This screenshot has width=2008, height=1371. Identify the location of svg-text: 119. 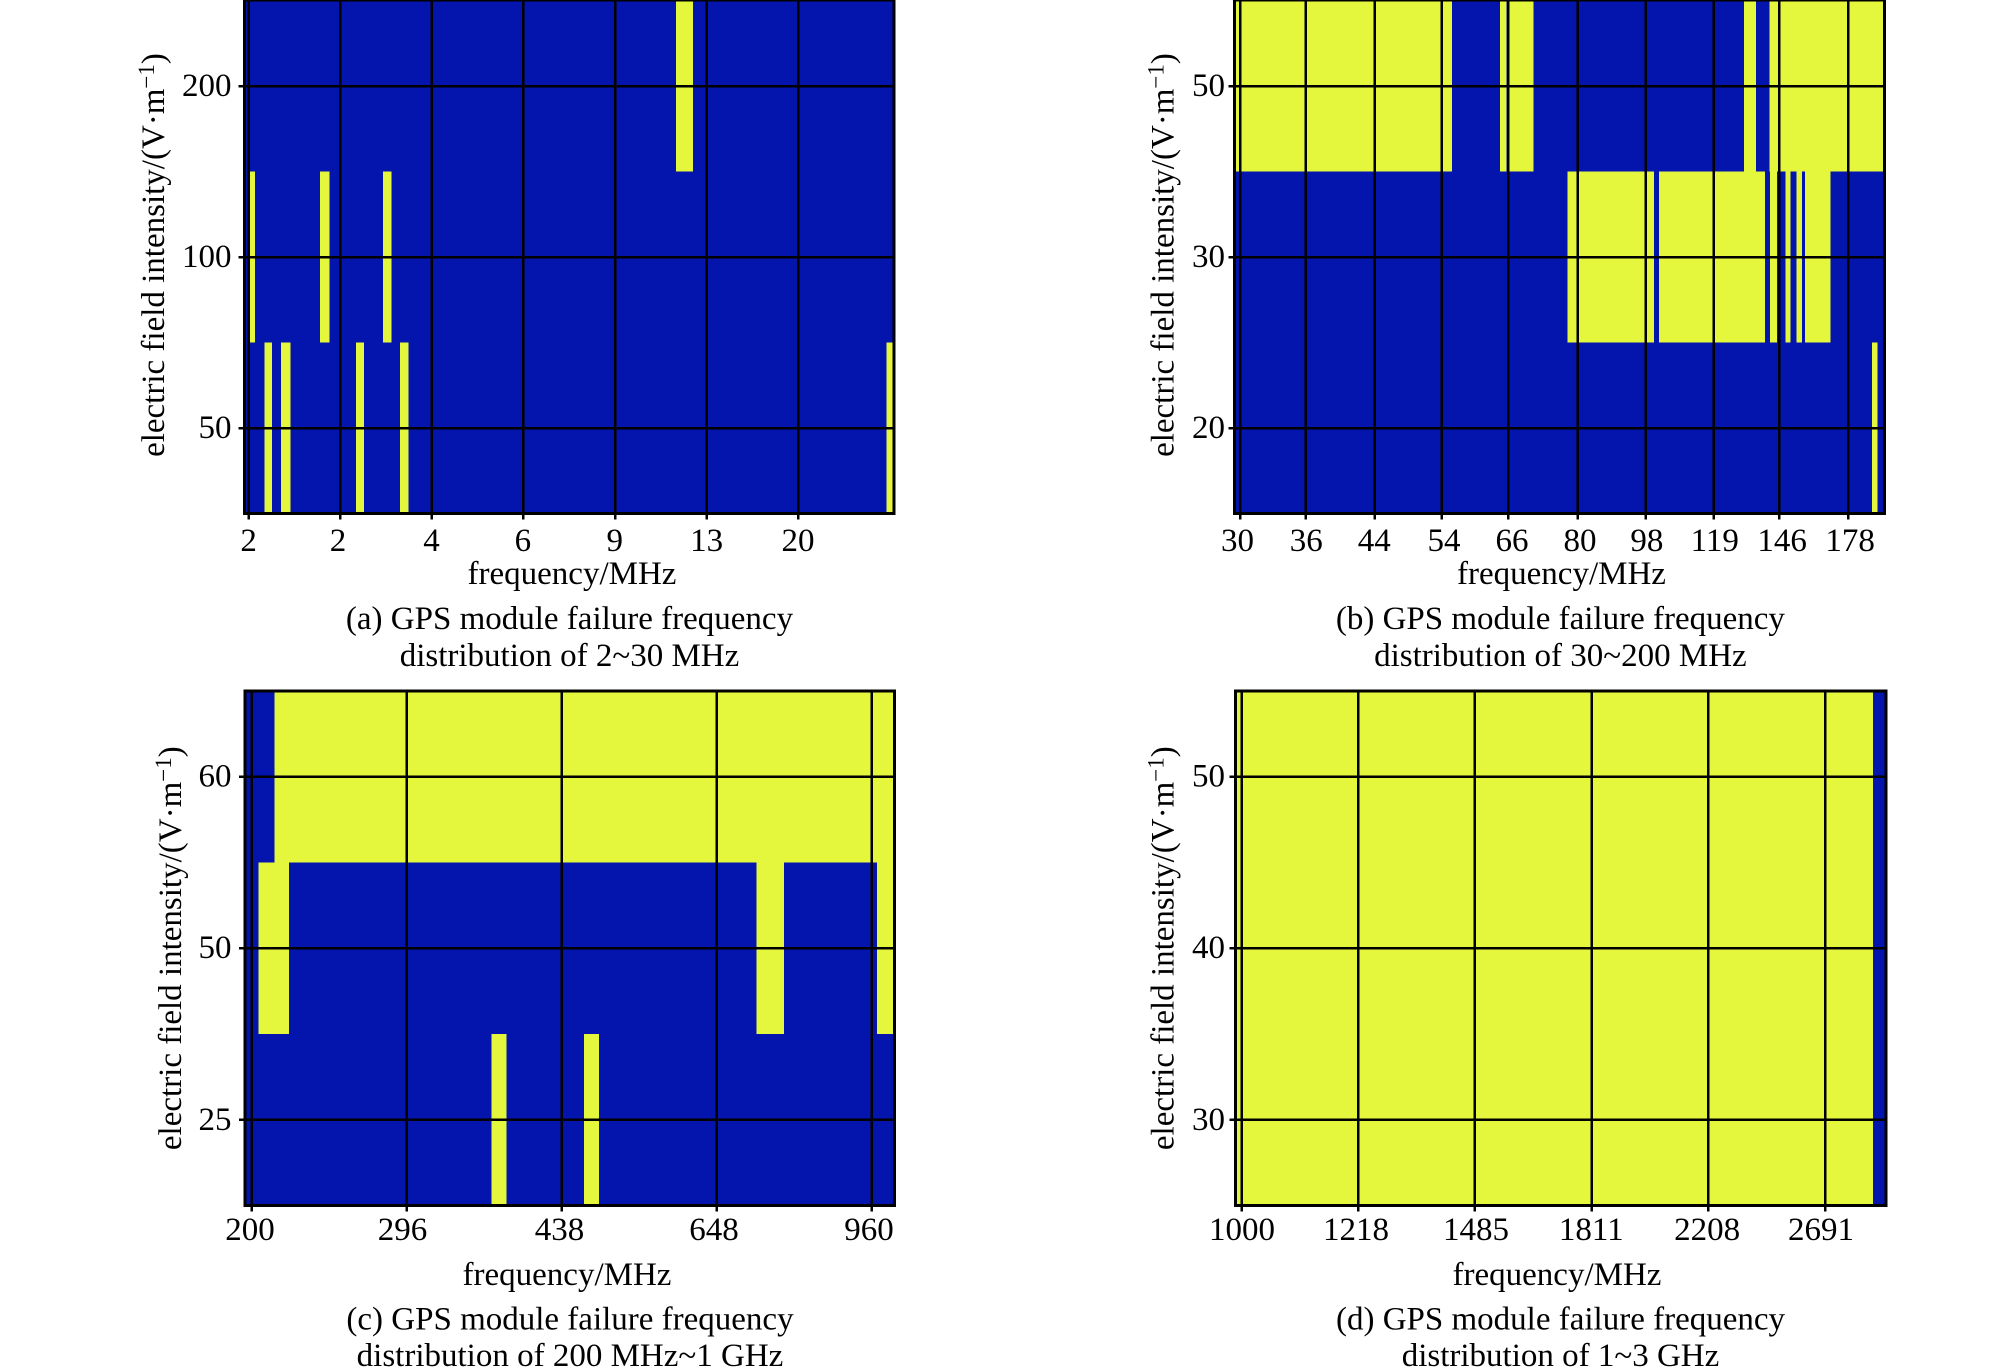
(1715, 541).